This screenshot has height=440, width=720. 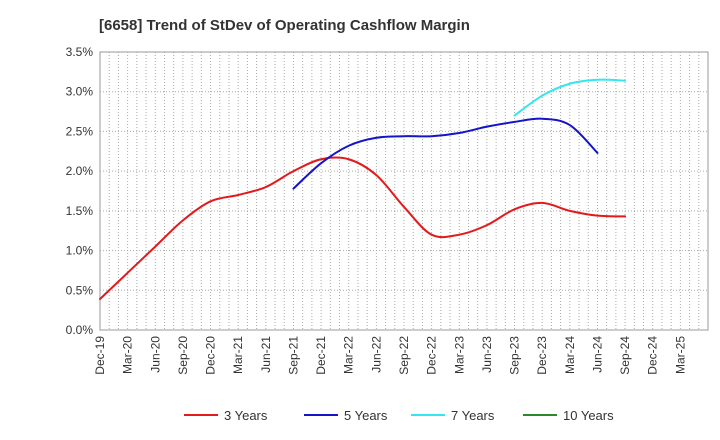 What do you see at coordinates (183, 355) in the screenshot?
I see `x-tick-label: Sep-20` at bounding box center [183, 355].